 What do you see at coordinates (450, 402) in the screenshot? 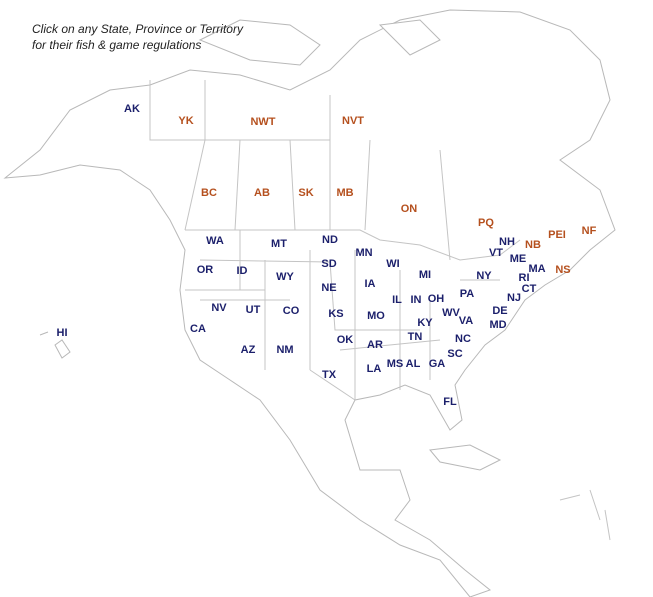
I see `state-link: FL` at bounding box center [450, 402].